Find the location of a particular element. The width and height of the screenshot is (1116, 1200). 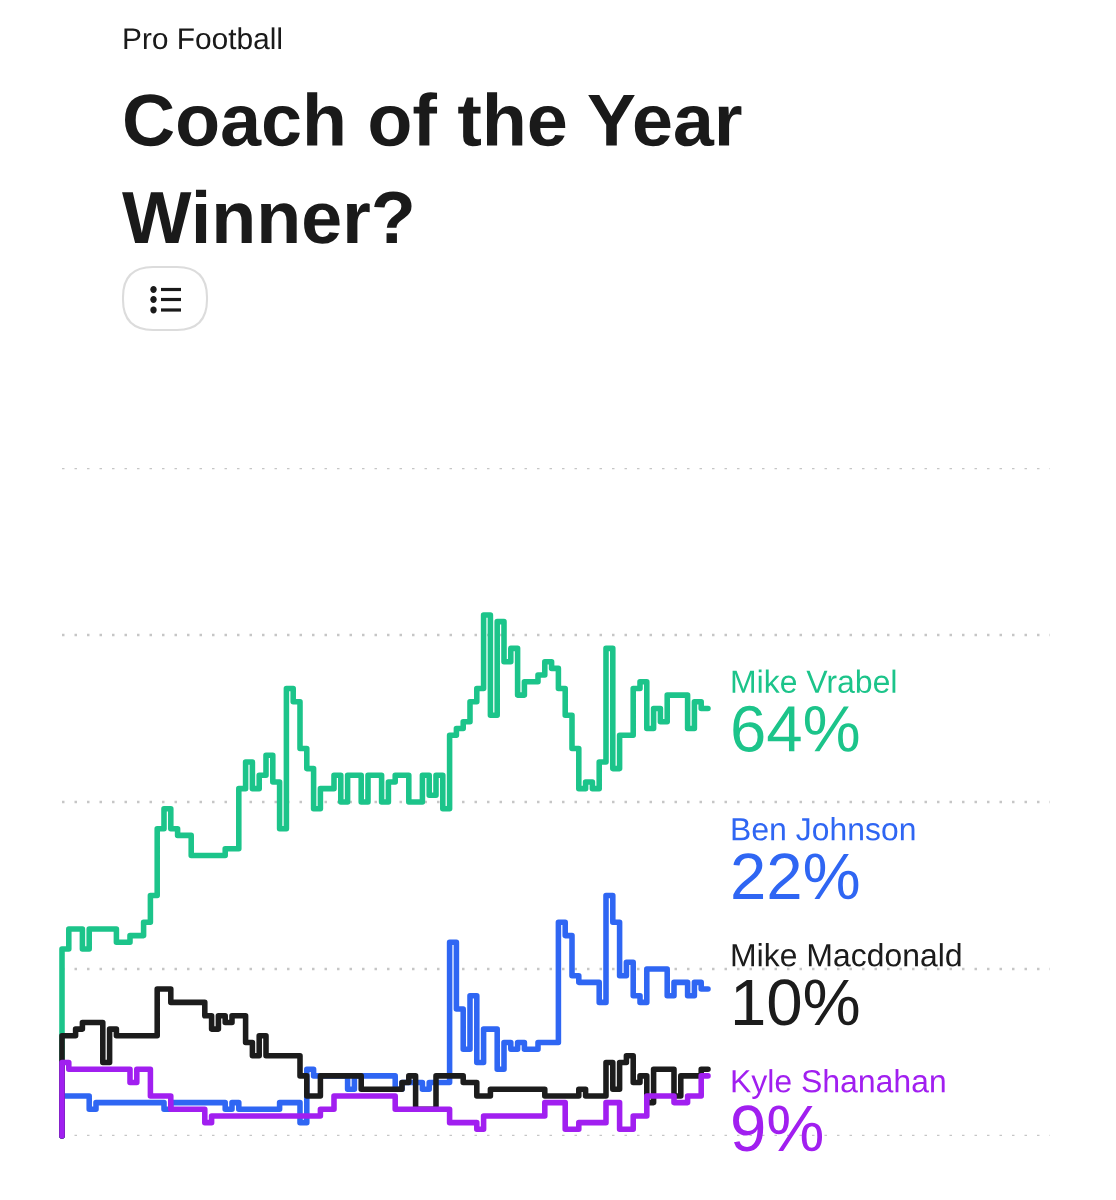

series-label: Mike Vrabel is located at coordinates (814, 681).